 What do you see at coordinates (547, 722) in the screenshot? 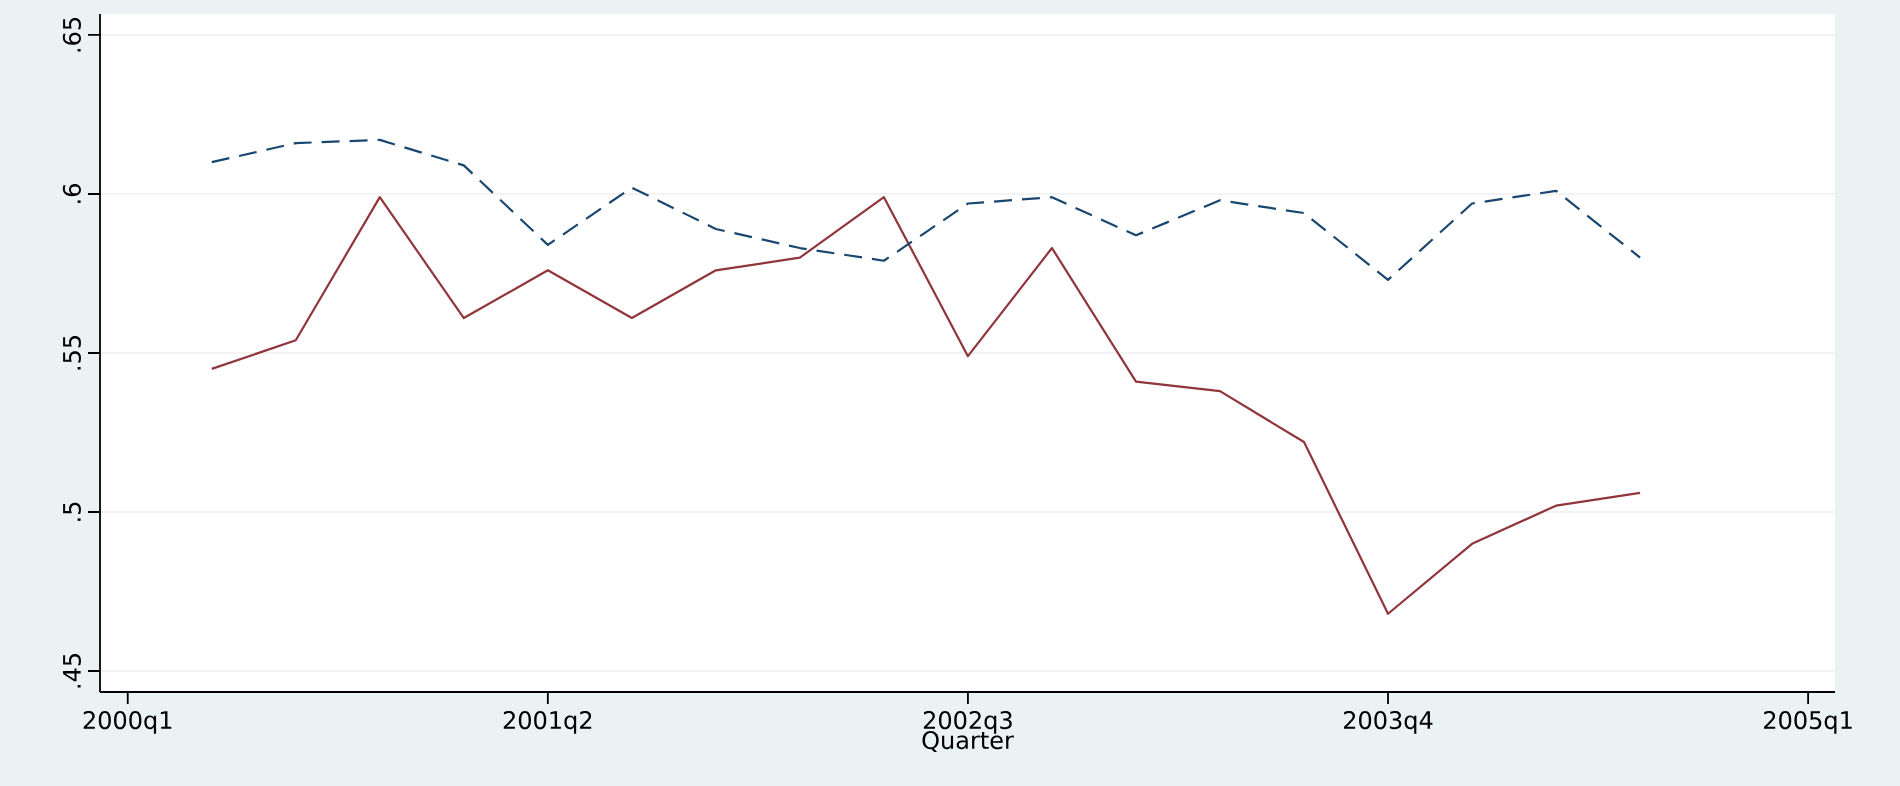
I see `x-tick-label: 2001q2` at bounding box center [547, 722].